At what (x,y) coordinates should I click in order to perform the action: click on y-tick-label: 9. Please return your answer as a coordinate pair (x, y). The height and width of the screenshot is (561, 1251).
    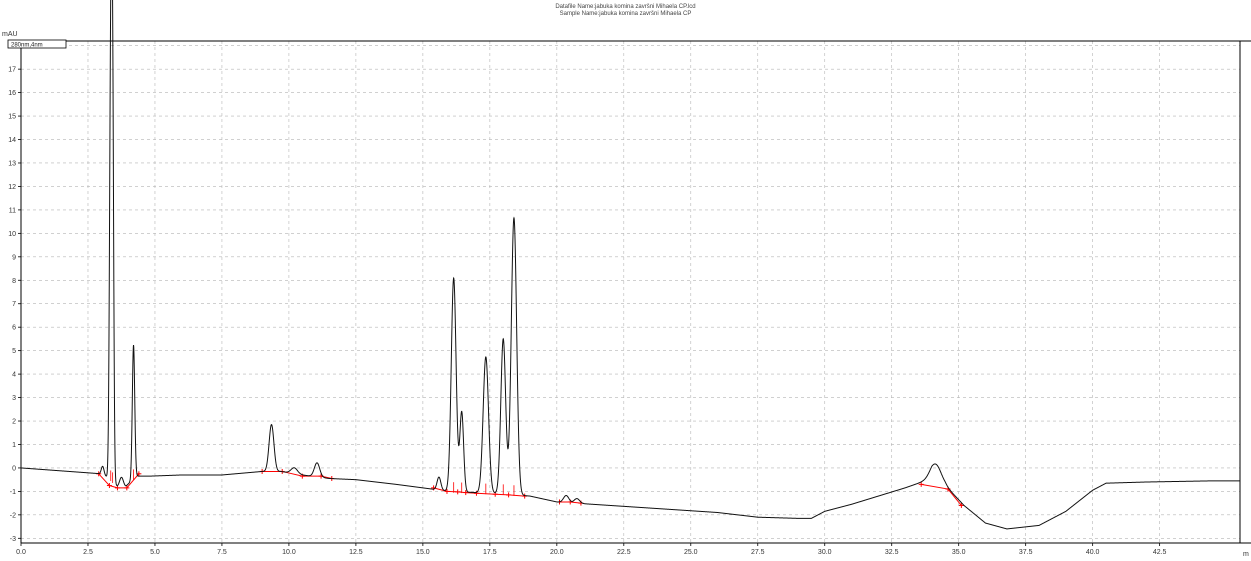
    Looking at the image, I should click on (14, 257).